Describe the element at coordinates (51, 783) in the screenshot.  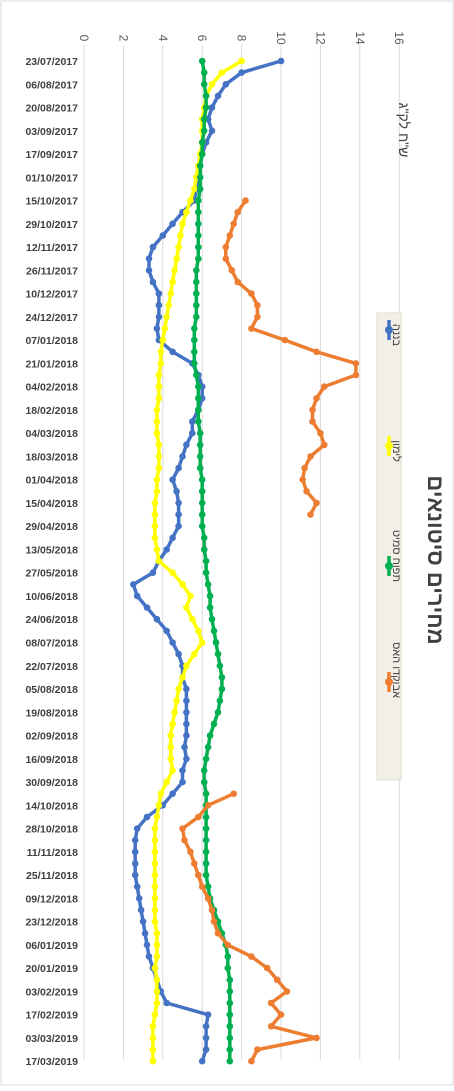
I see `x-tick-label: 30/09/2018` at that location.